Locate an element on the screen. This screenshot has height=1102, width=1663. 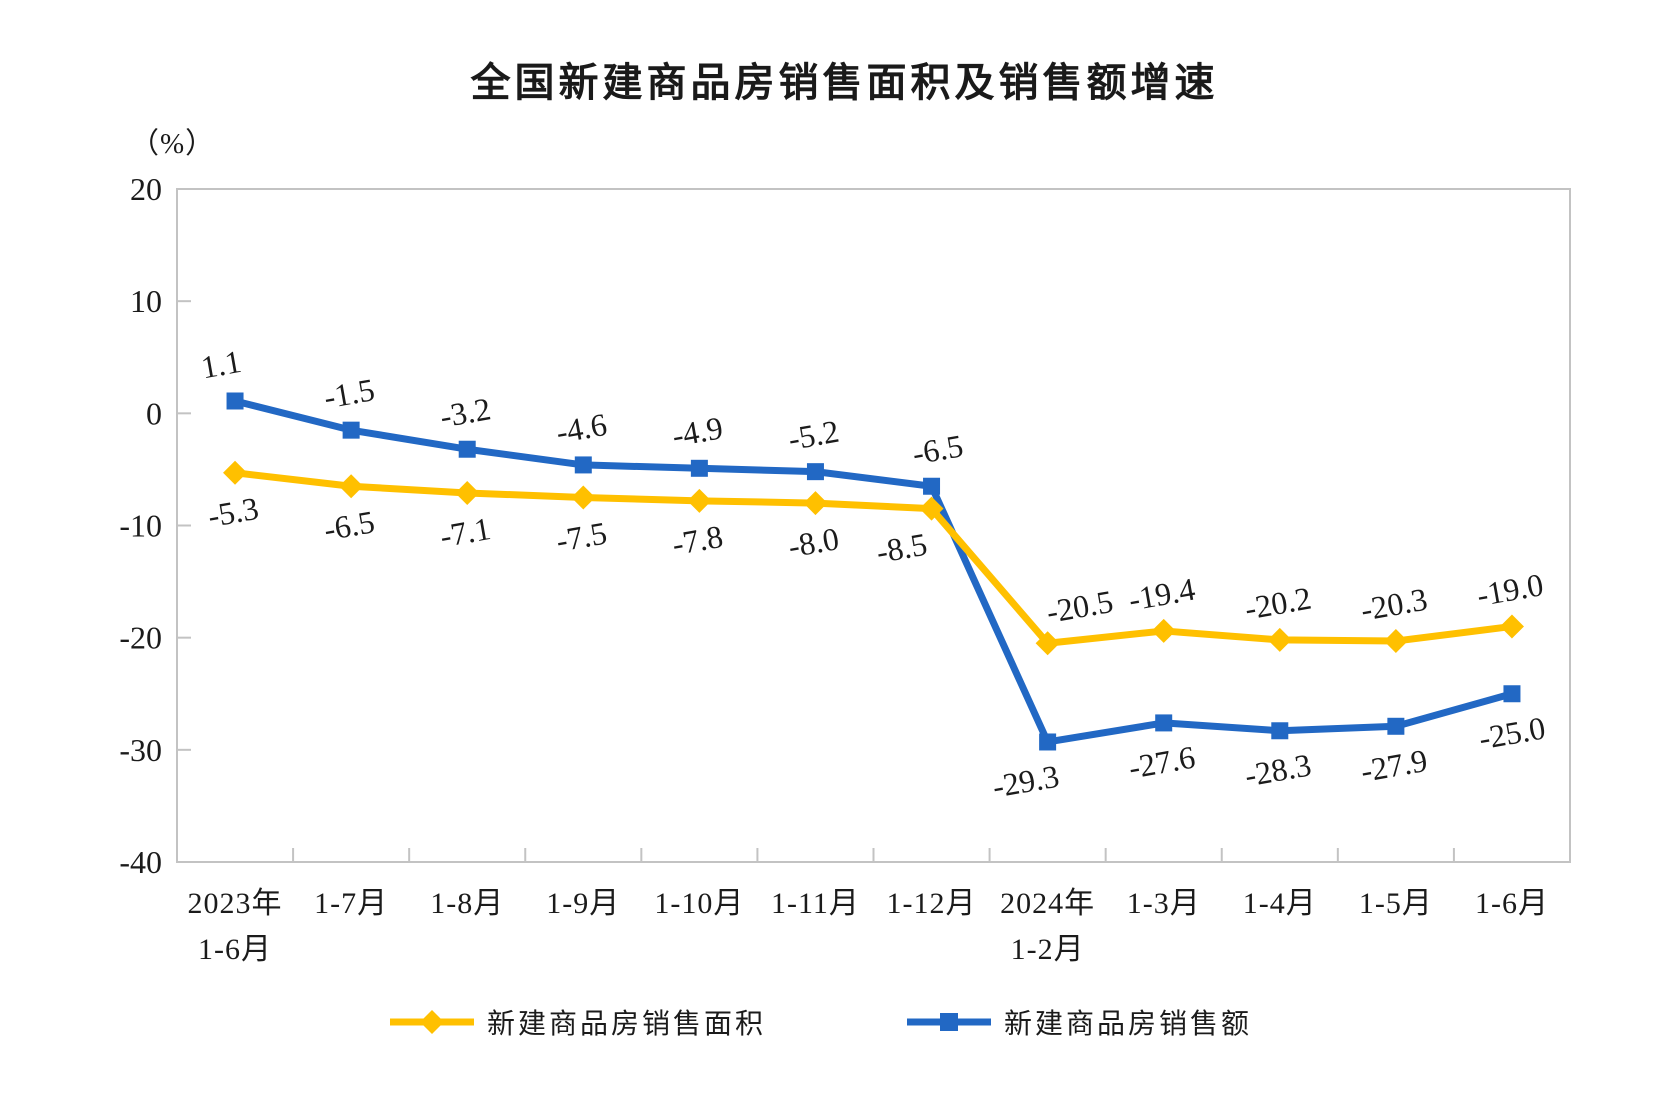
data-point-label: 1.1 is located at coordinates (221, 364).